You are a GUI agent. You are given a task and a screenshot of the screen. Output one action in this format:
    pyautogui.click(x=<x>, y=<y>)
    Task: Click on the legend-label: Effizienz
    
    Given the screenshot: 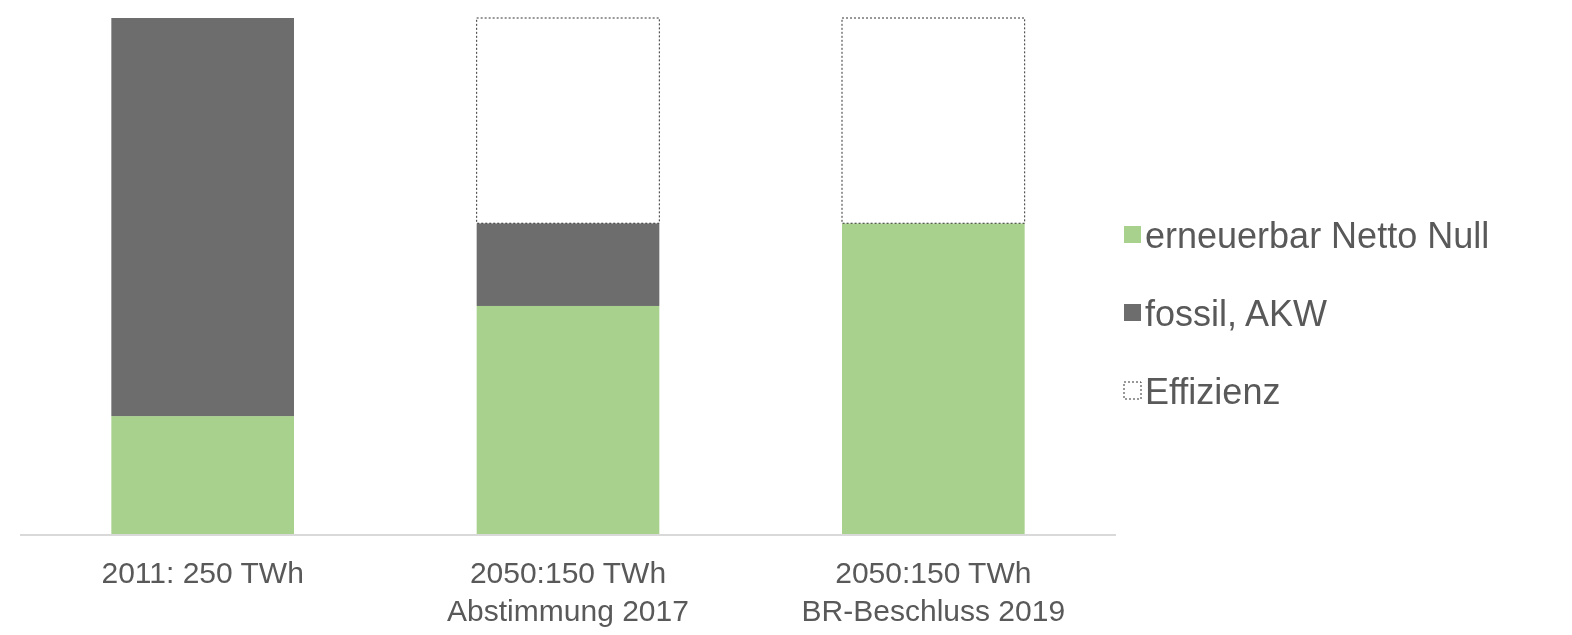 What is the action you would take?
    pyautogui.click(x=1213, y=391)
    